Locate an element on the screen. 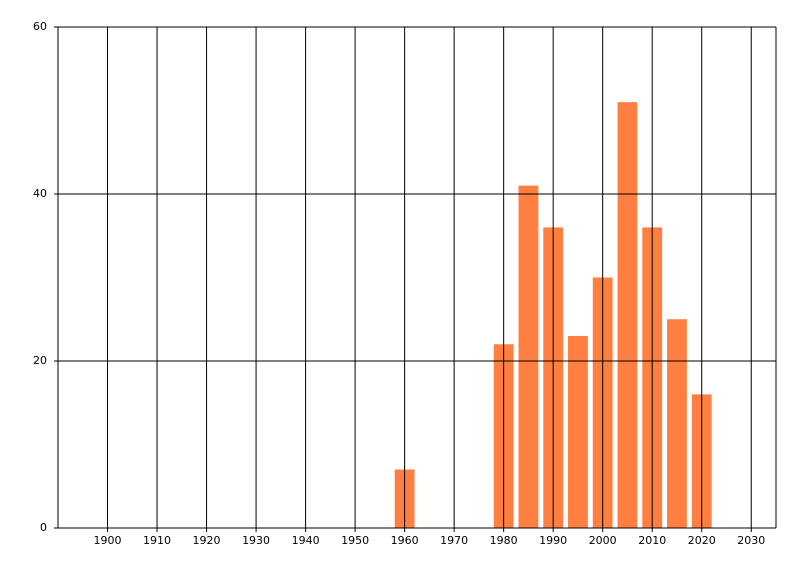 This screenshot has width=800, height=576. x-tick-label: 1930 is located at coordinates (256, 540).